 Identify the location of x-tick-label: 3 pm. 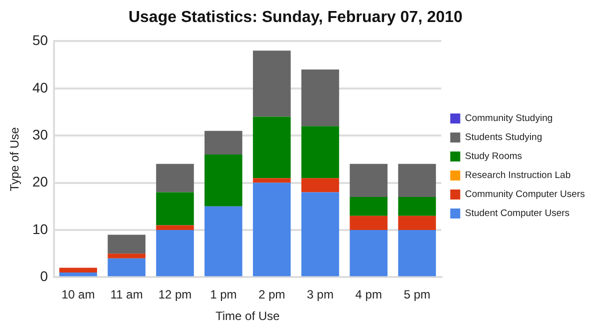
(320, 295).